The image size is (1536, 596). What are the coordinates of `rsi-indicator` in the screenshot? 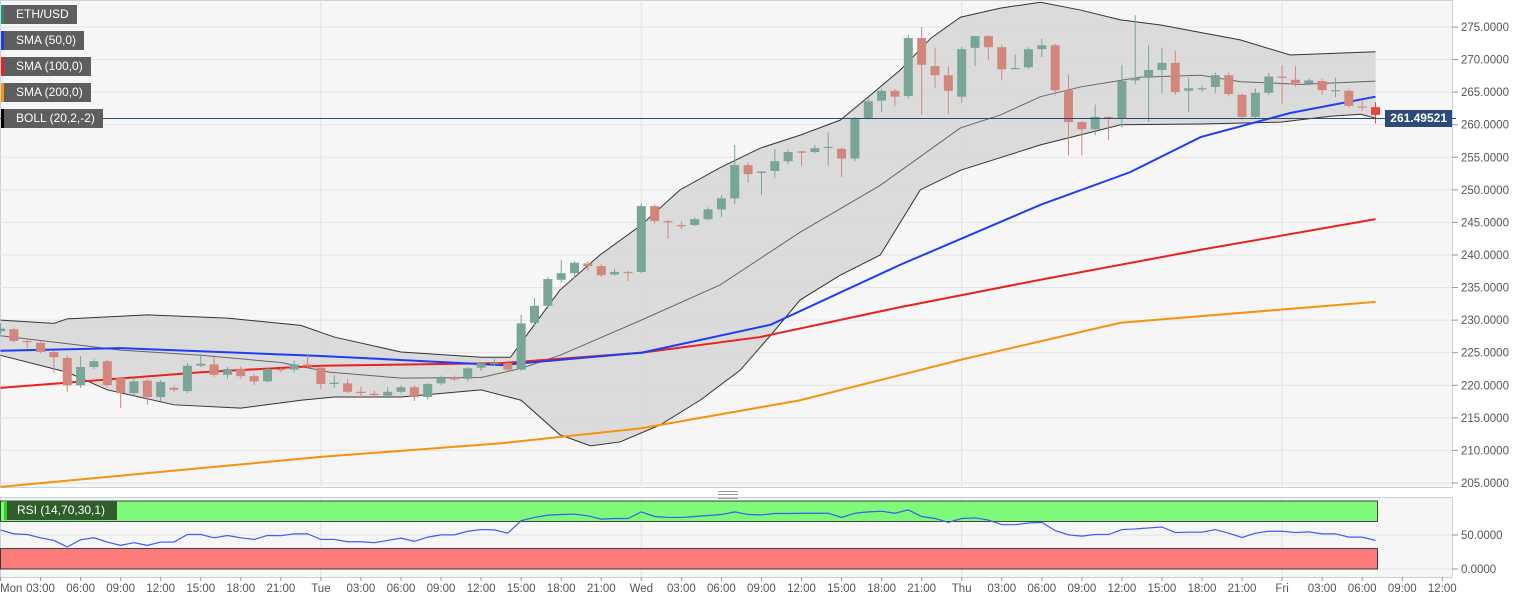 It's located at (689, 535).